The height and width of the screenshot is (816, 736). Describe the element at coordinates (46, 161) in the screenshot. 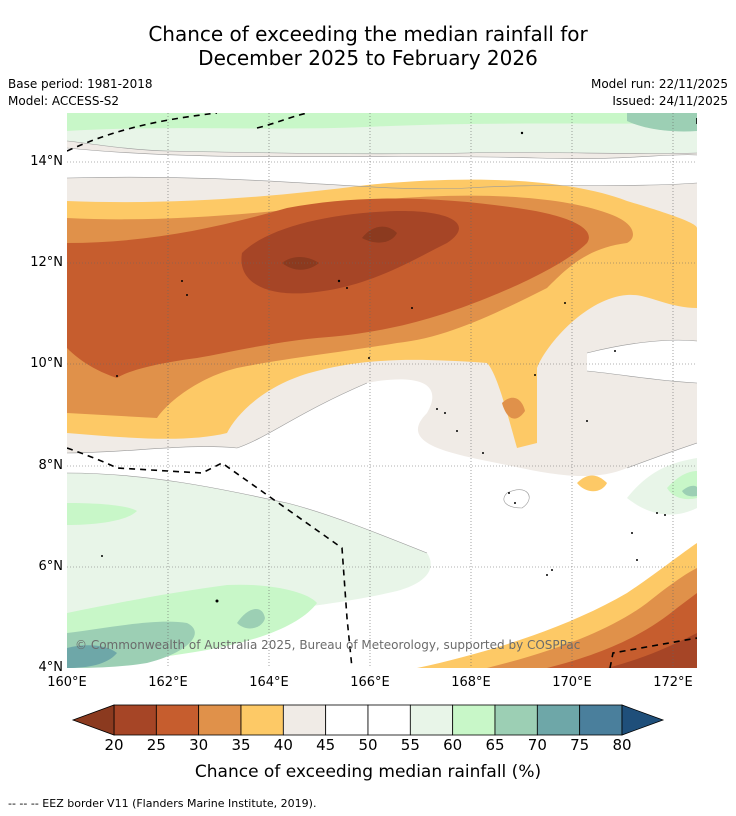

I see `lat-label-14n: 14°N` at that location.